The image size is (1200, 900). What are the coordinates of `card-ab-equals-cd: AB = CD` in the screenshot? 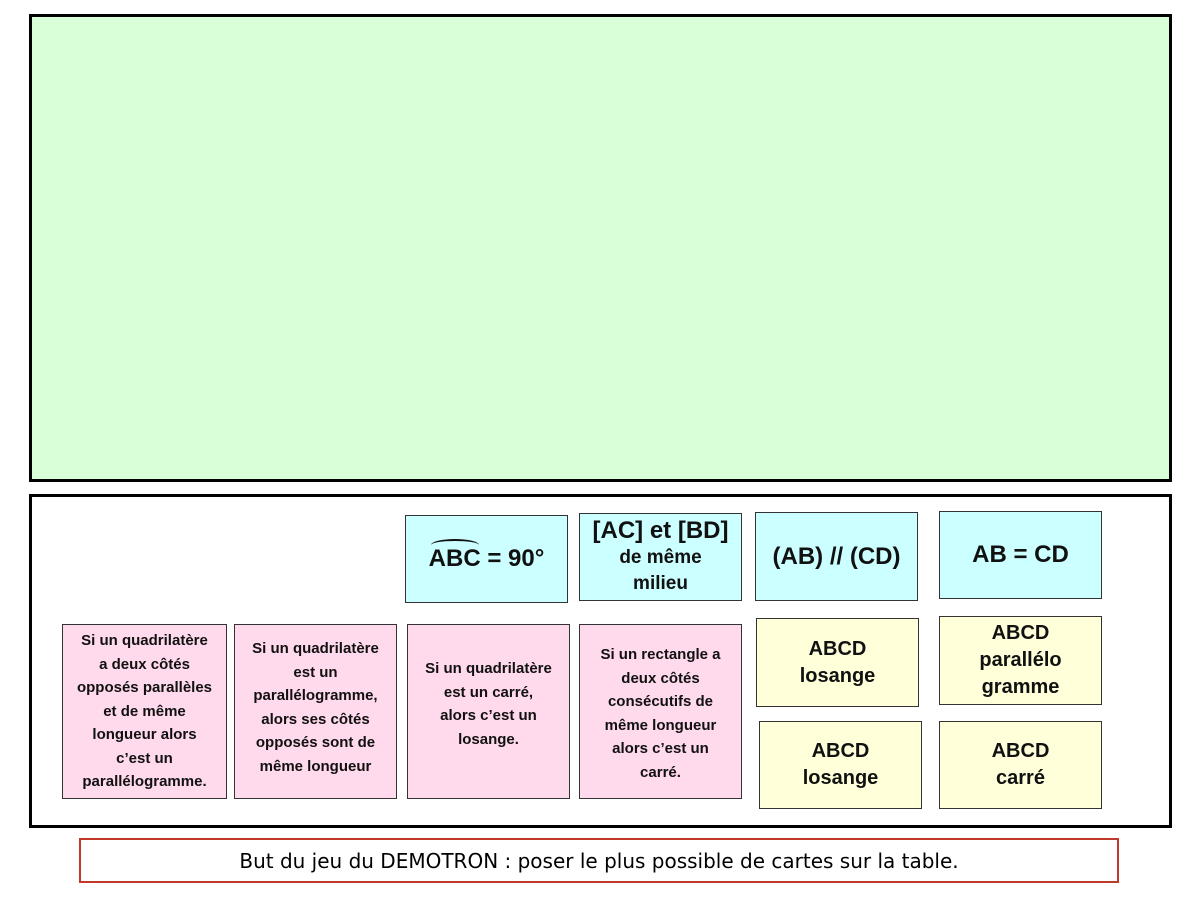 It's located at (1020, 555).